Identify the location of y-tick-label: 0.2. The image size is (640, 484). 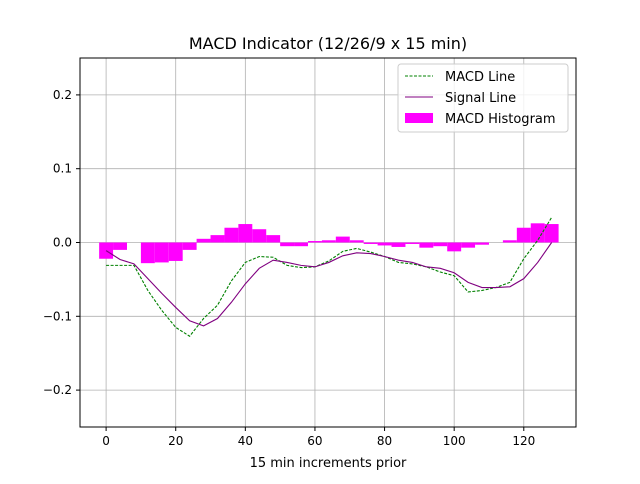
(62, 95).